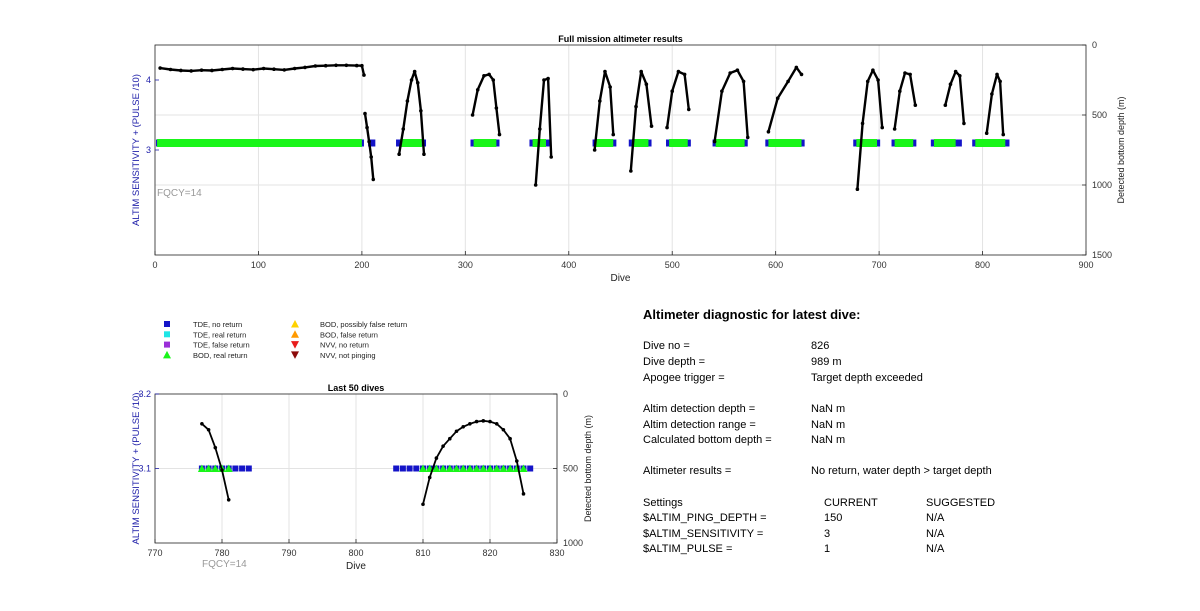 The height and width of the screenshot is (611, 1200). Describe the element at coordinates (148, 80) in the screenshot. I see `y-left-tick-label: 4` at that location.